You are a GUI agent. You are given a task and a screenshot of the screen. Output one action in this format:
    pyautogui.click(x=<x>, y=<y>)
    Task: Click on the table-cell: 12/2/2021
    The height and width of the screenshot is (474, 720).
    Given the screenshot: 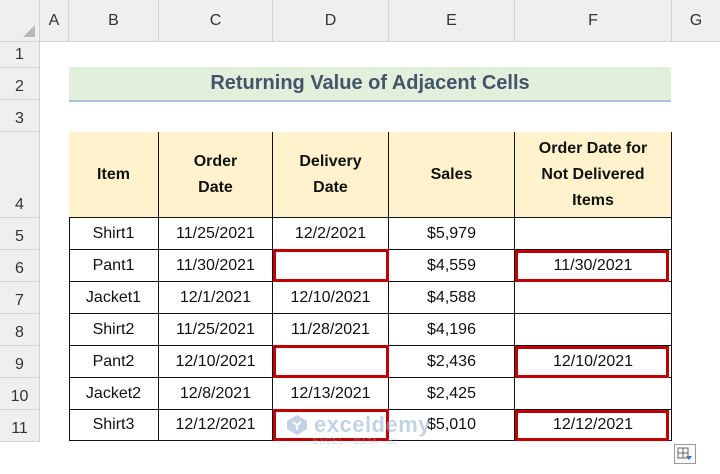 What is the action you would take?
    pyautogui.click(x=331, y=234)
    